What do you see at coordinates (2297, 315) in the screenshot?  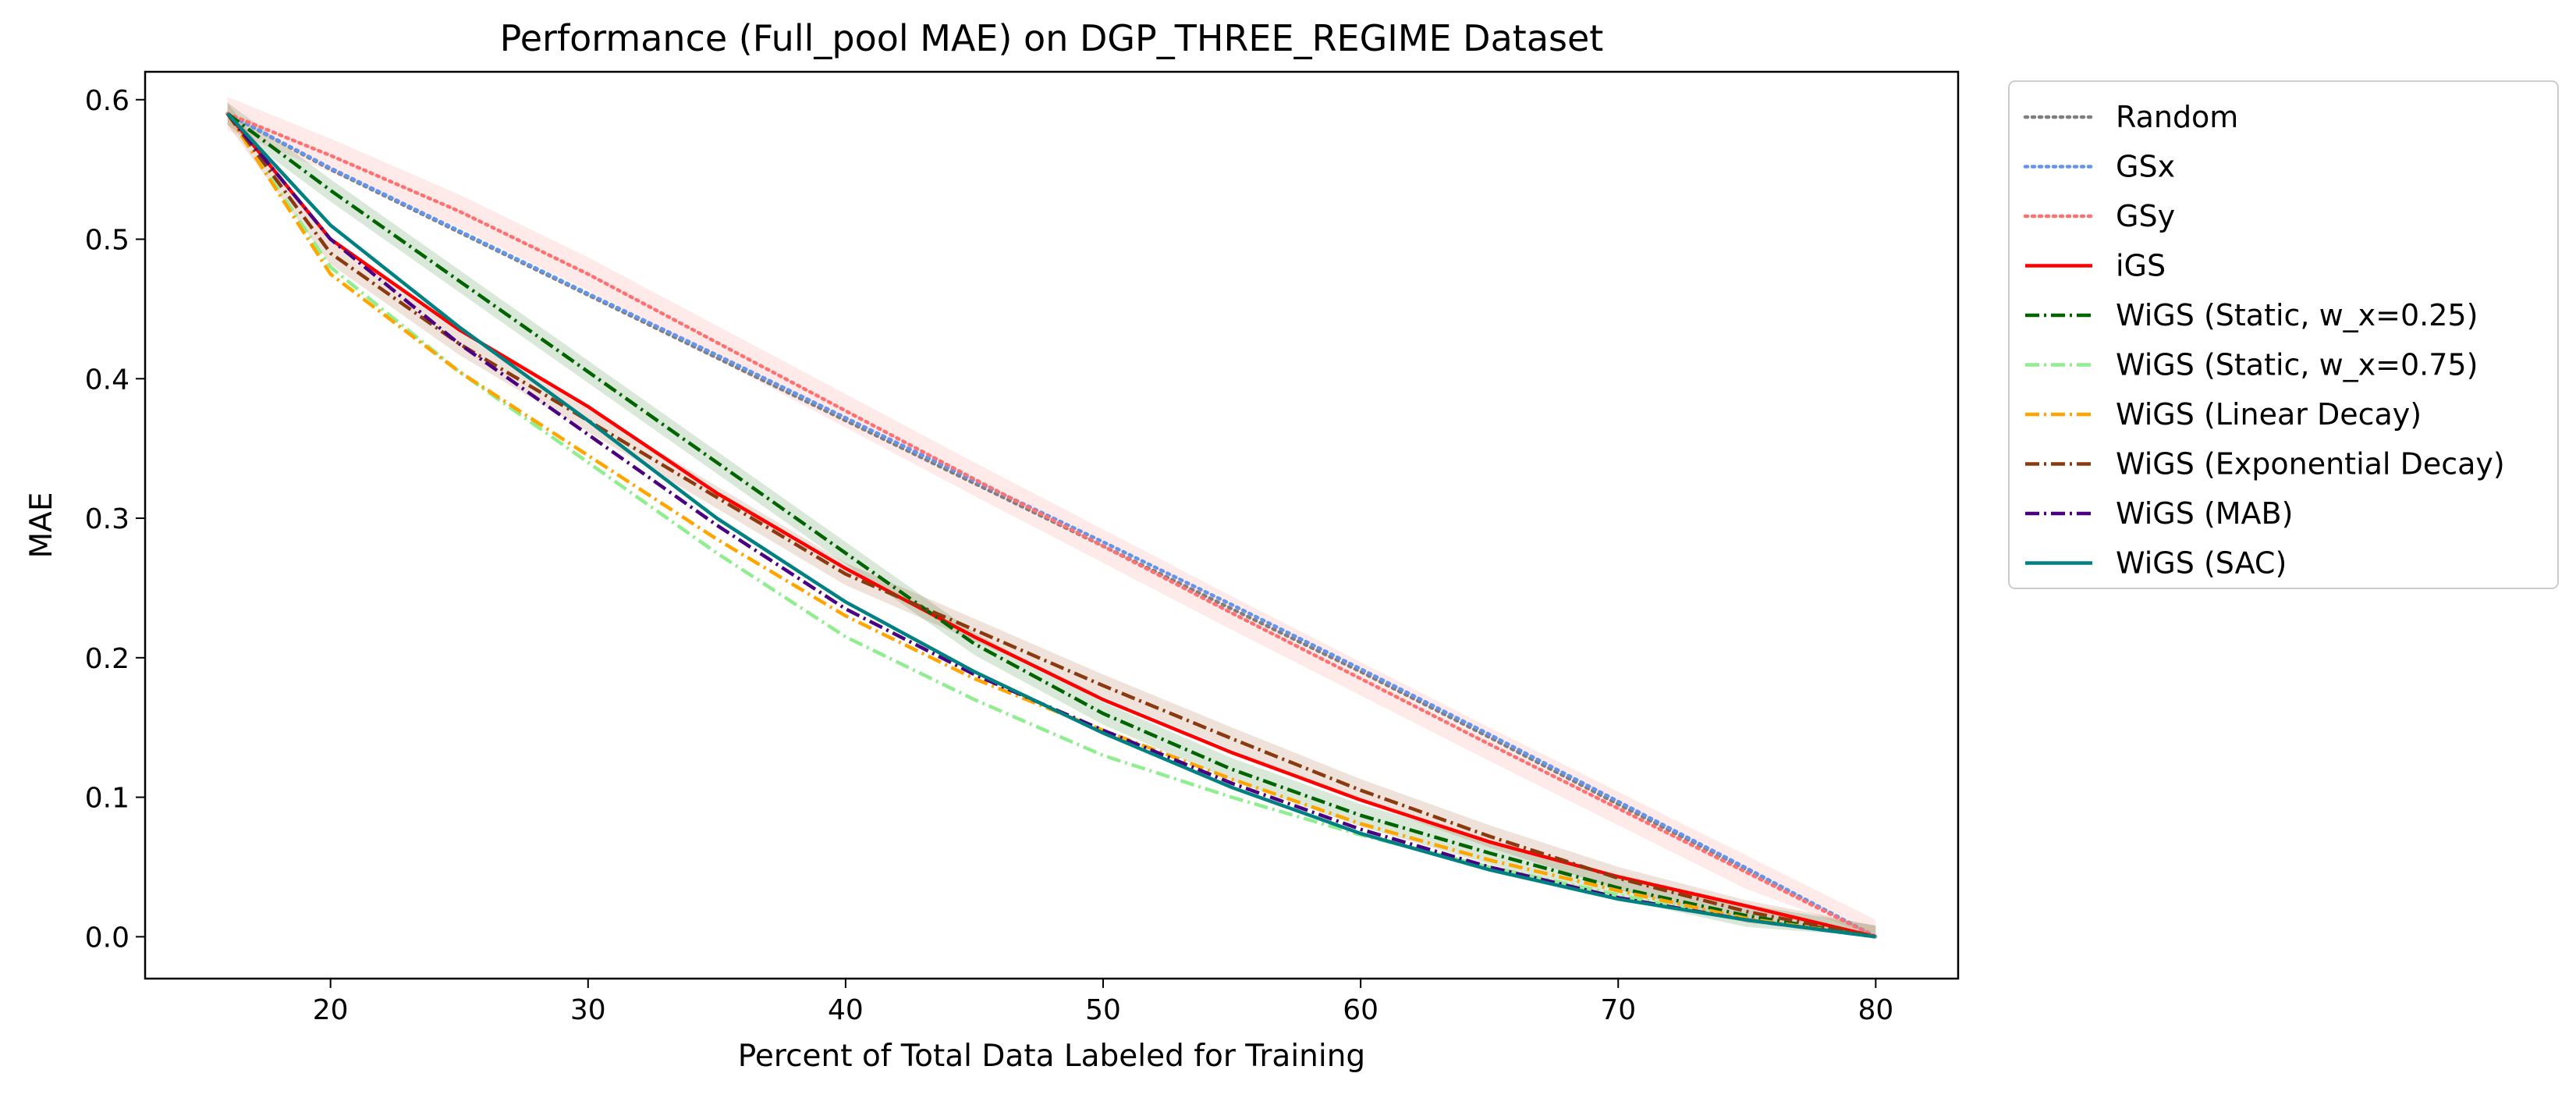 I see `legend-label: WiGS (Static, w_x=0.25)` at bounding box center [2297, 315].